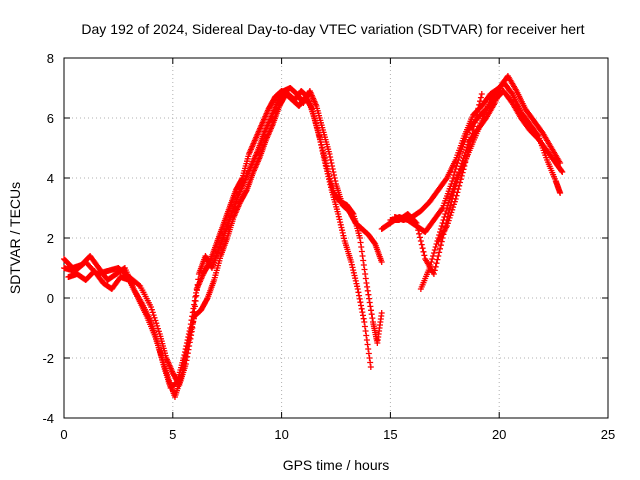 Image resolution: width=640 pixels, height=480 pixels. What do you see at coordinates (460, 167) in the screenshot?
I see `series-track-h` at bounding box center [460, 167].